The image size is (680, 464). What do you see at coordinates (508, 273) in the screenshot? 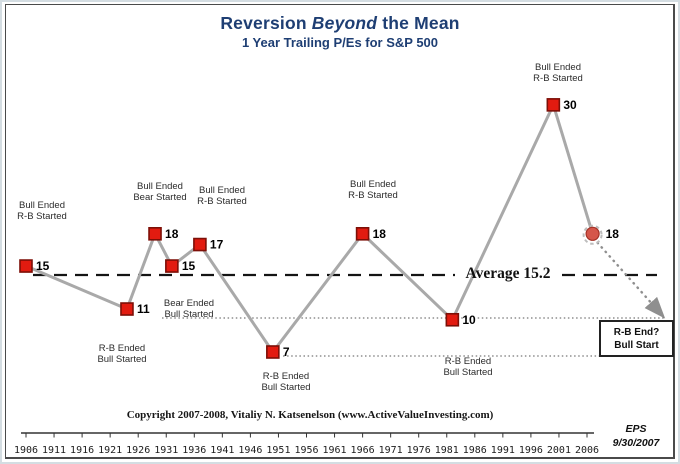
I see `average-line-label: Average 15.2` at bounding box center [508, 273].